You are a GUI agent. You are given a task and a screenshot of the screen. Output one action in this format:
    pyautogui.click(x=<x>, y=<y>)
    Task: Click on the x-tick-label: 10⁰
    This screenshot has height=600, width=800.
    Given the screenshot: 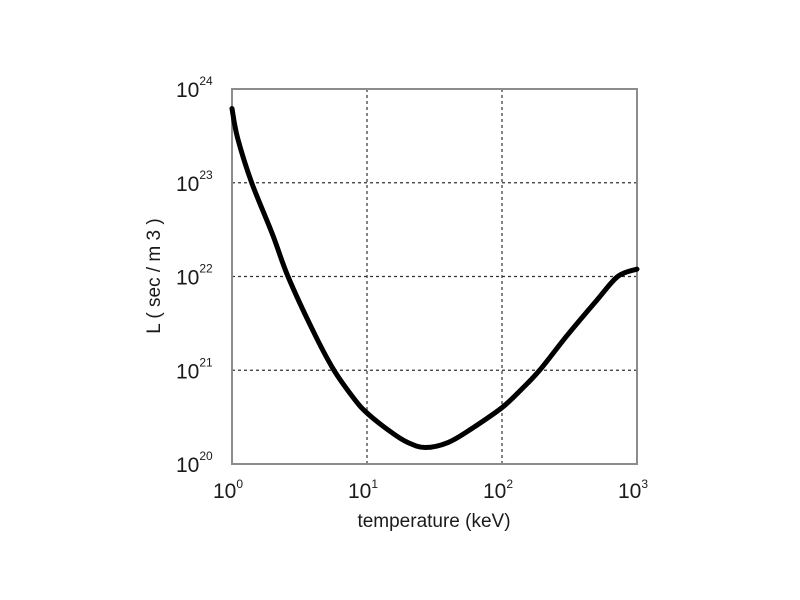 What is the action you would take?
    pyautogui.click(x=228, y=490)
    